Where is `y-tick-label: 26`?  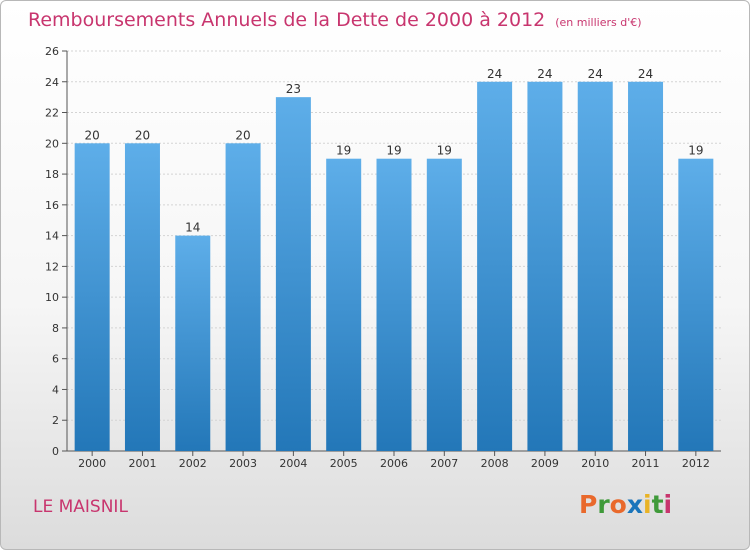
y-tick-label: 26 is located at coordinates (52, 51).